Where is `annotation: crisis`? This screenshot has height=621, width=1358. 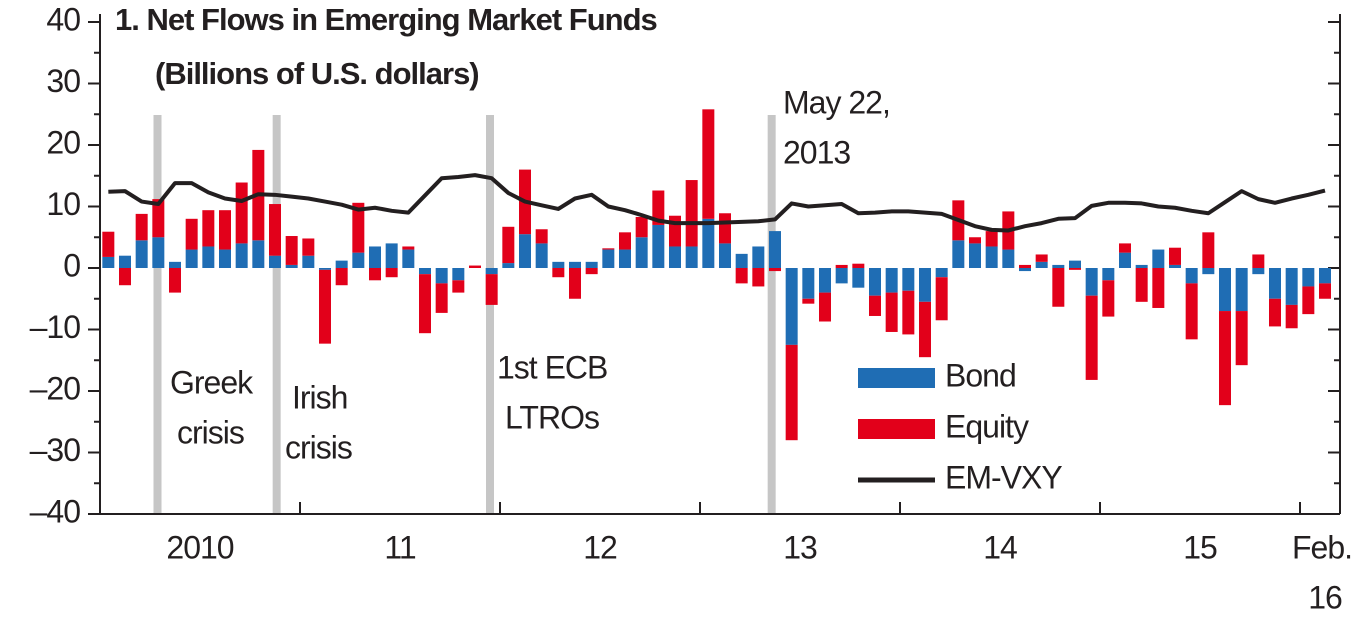
annotation: crisis is located at coordinates (210, 432).